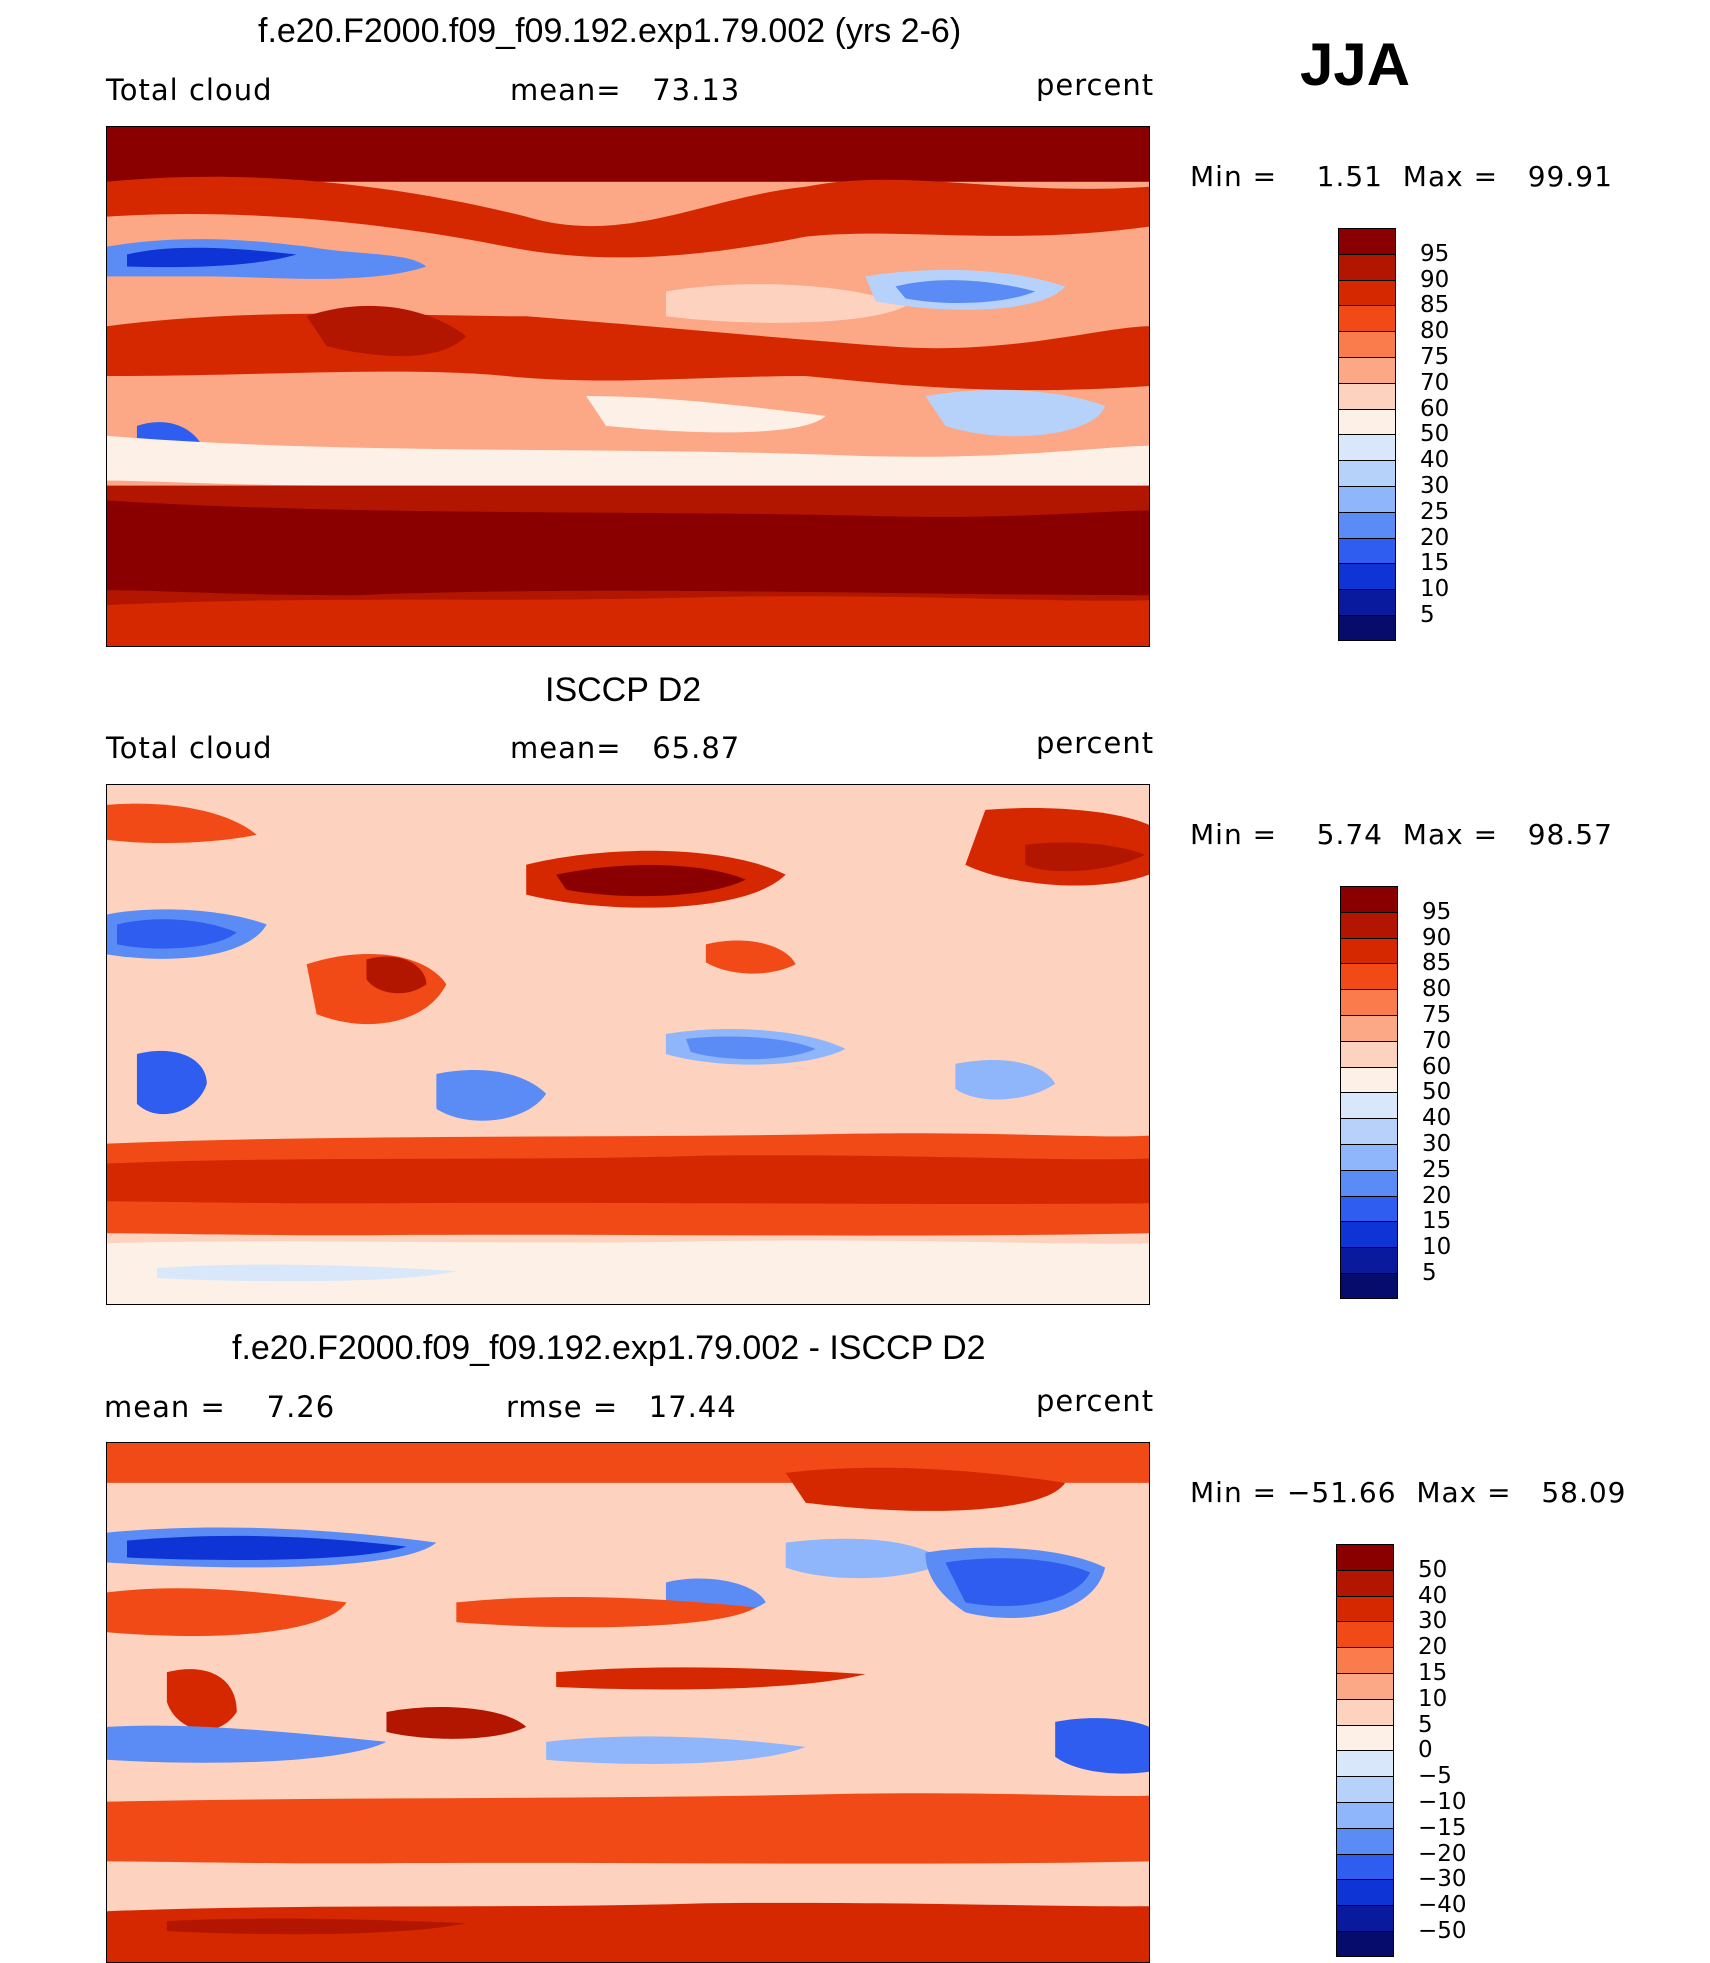  Describe the element at coordinates (189, 90) in the screenshot. I see `panel-1-variable-label: Total cloud` at that location.